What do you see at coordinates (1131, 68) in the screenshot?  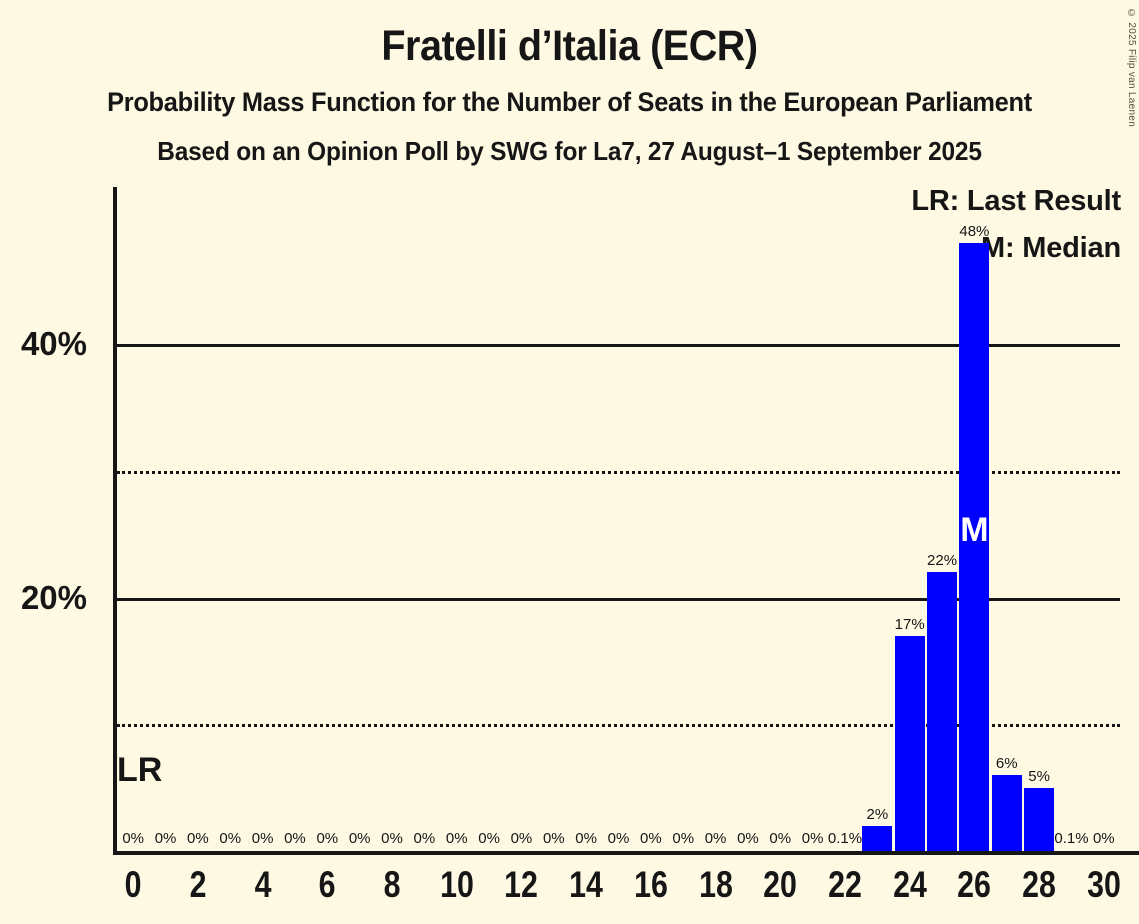 I see `copyright-notice: © 2025 Filip van Laenen` at bounding box center [1131, 68].